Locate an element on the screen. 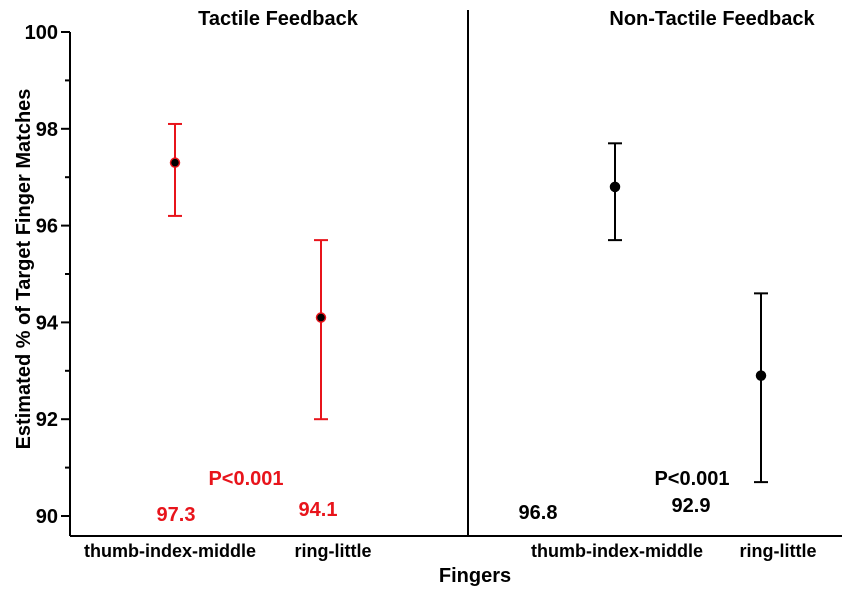 This screenshot has height=589, width=842. y-tick-label: 96 is located at coordinates (47, 227).